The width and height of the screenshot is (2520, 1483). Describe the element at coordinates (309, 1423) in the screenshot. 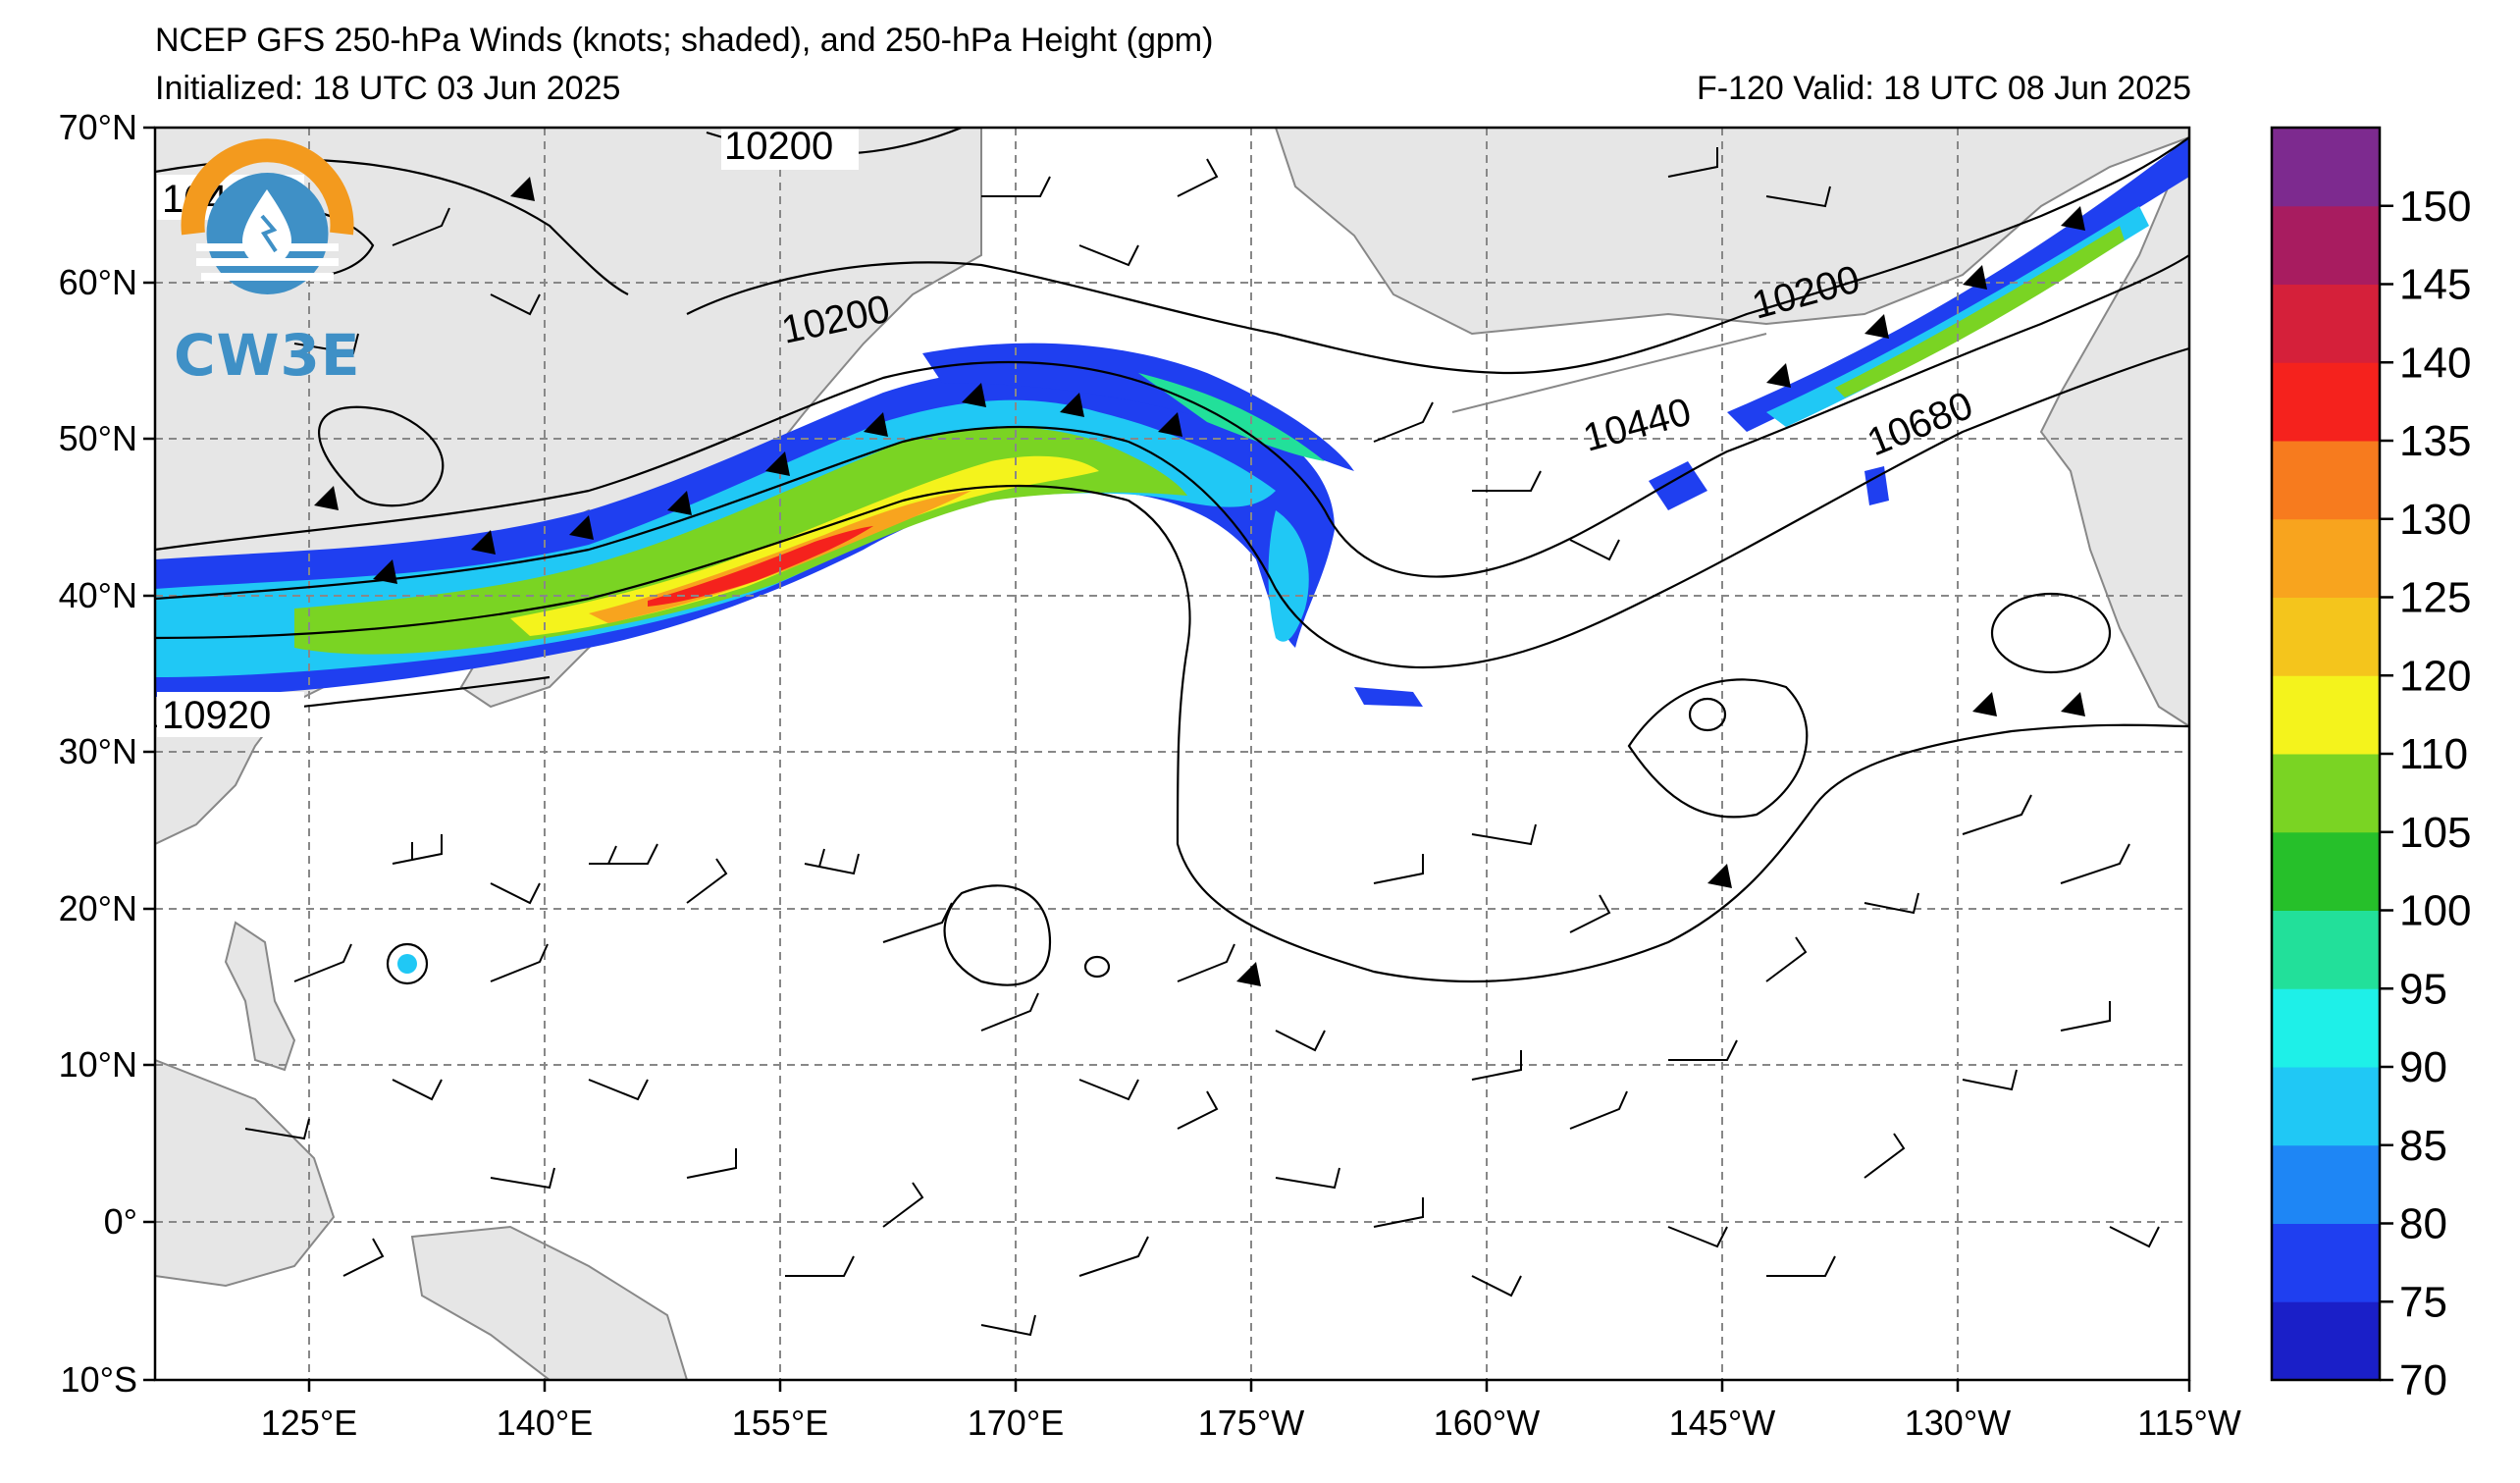

I see `lon-label: 125°E` at that location.